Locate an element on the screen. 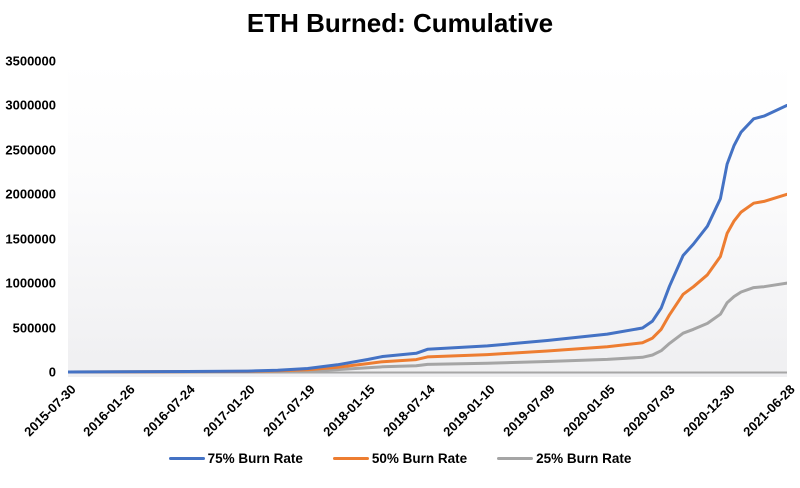 The height and width of the screenshot is (488, 800). y-axis-tick-label: 500000 is located at coordinates (34, 328).